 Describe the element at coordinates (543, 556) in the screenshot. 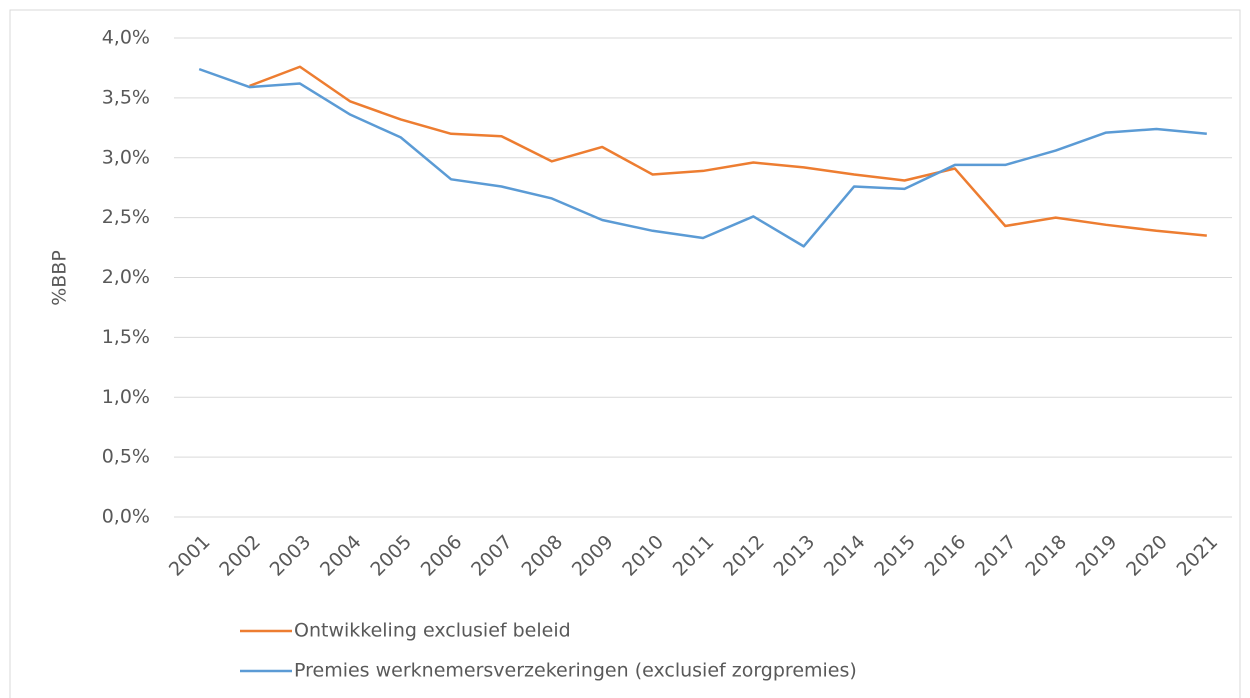

I see `x-tick-label: 2008` at that location.